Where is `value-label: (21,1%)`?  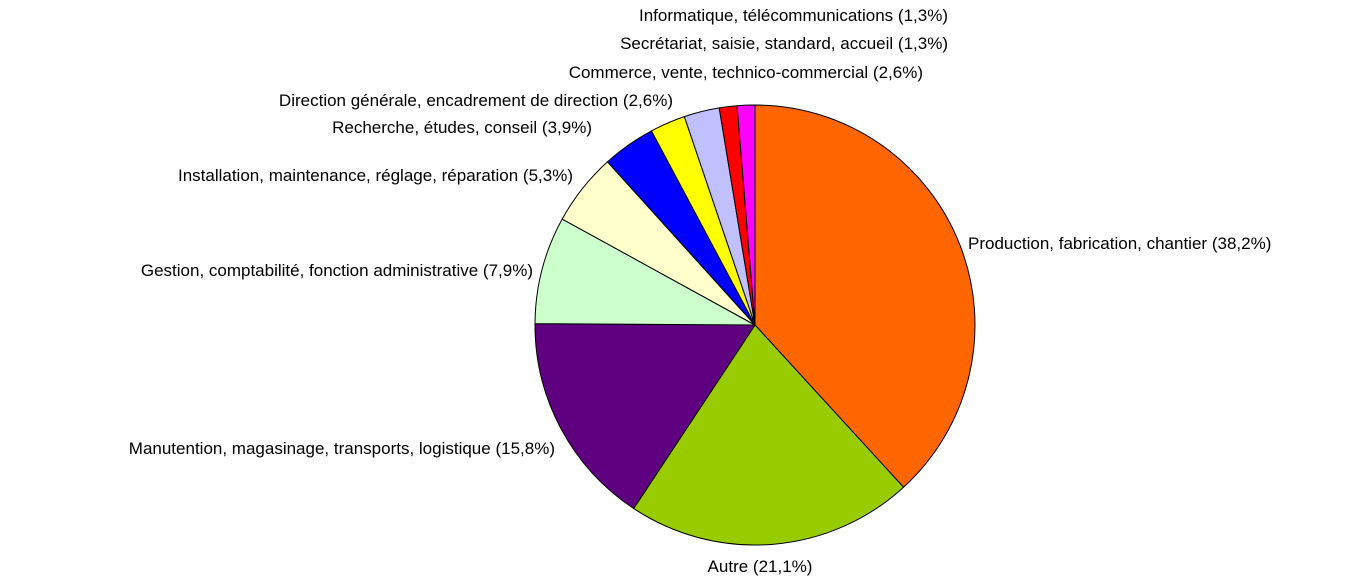 value-label: (21,1%) is located at coordinates (783, 566).